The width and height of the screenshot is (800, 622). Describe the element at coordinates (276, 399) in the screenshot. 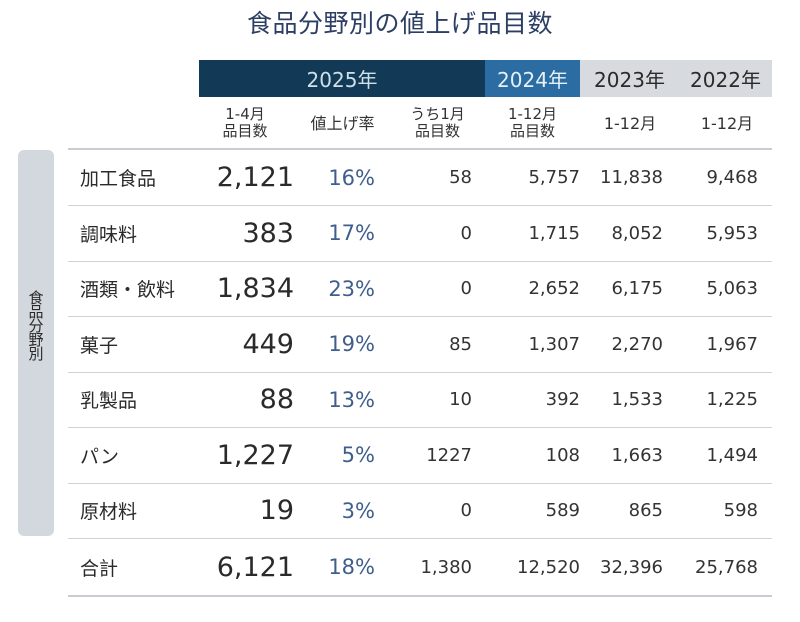

I see `items-2025-cell: 88` at that location.